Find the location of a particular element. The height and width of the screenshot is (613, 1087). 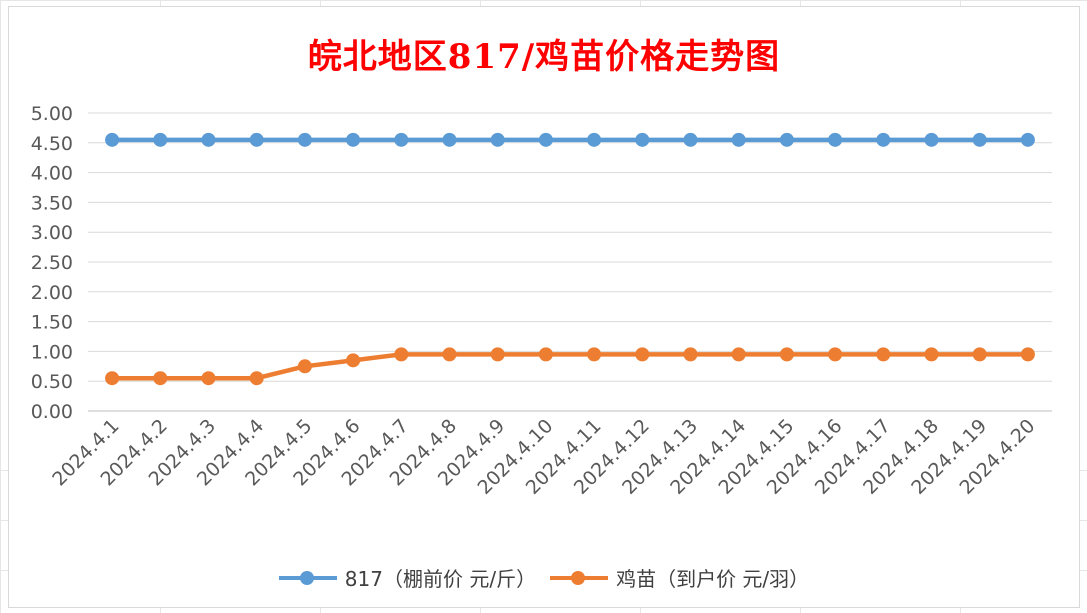

y-tick-label: 1.00 is located at coordinates (52, 352).